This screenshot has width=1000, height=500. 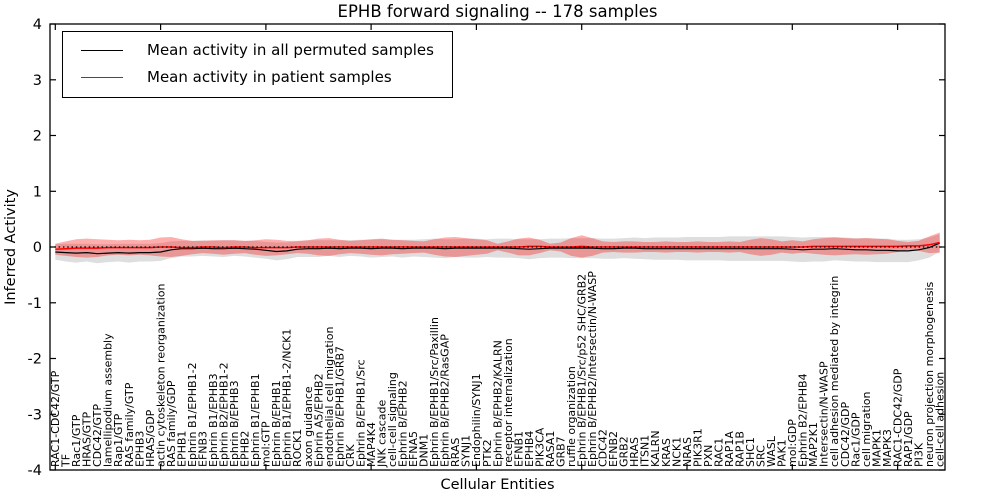 I want to click on y-tick-label: -1, so click(x=35, y=304).